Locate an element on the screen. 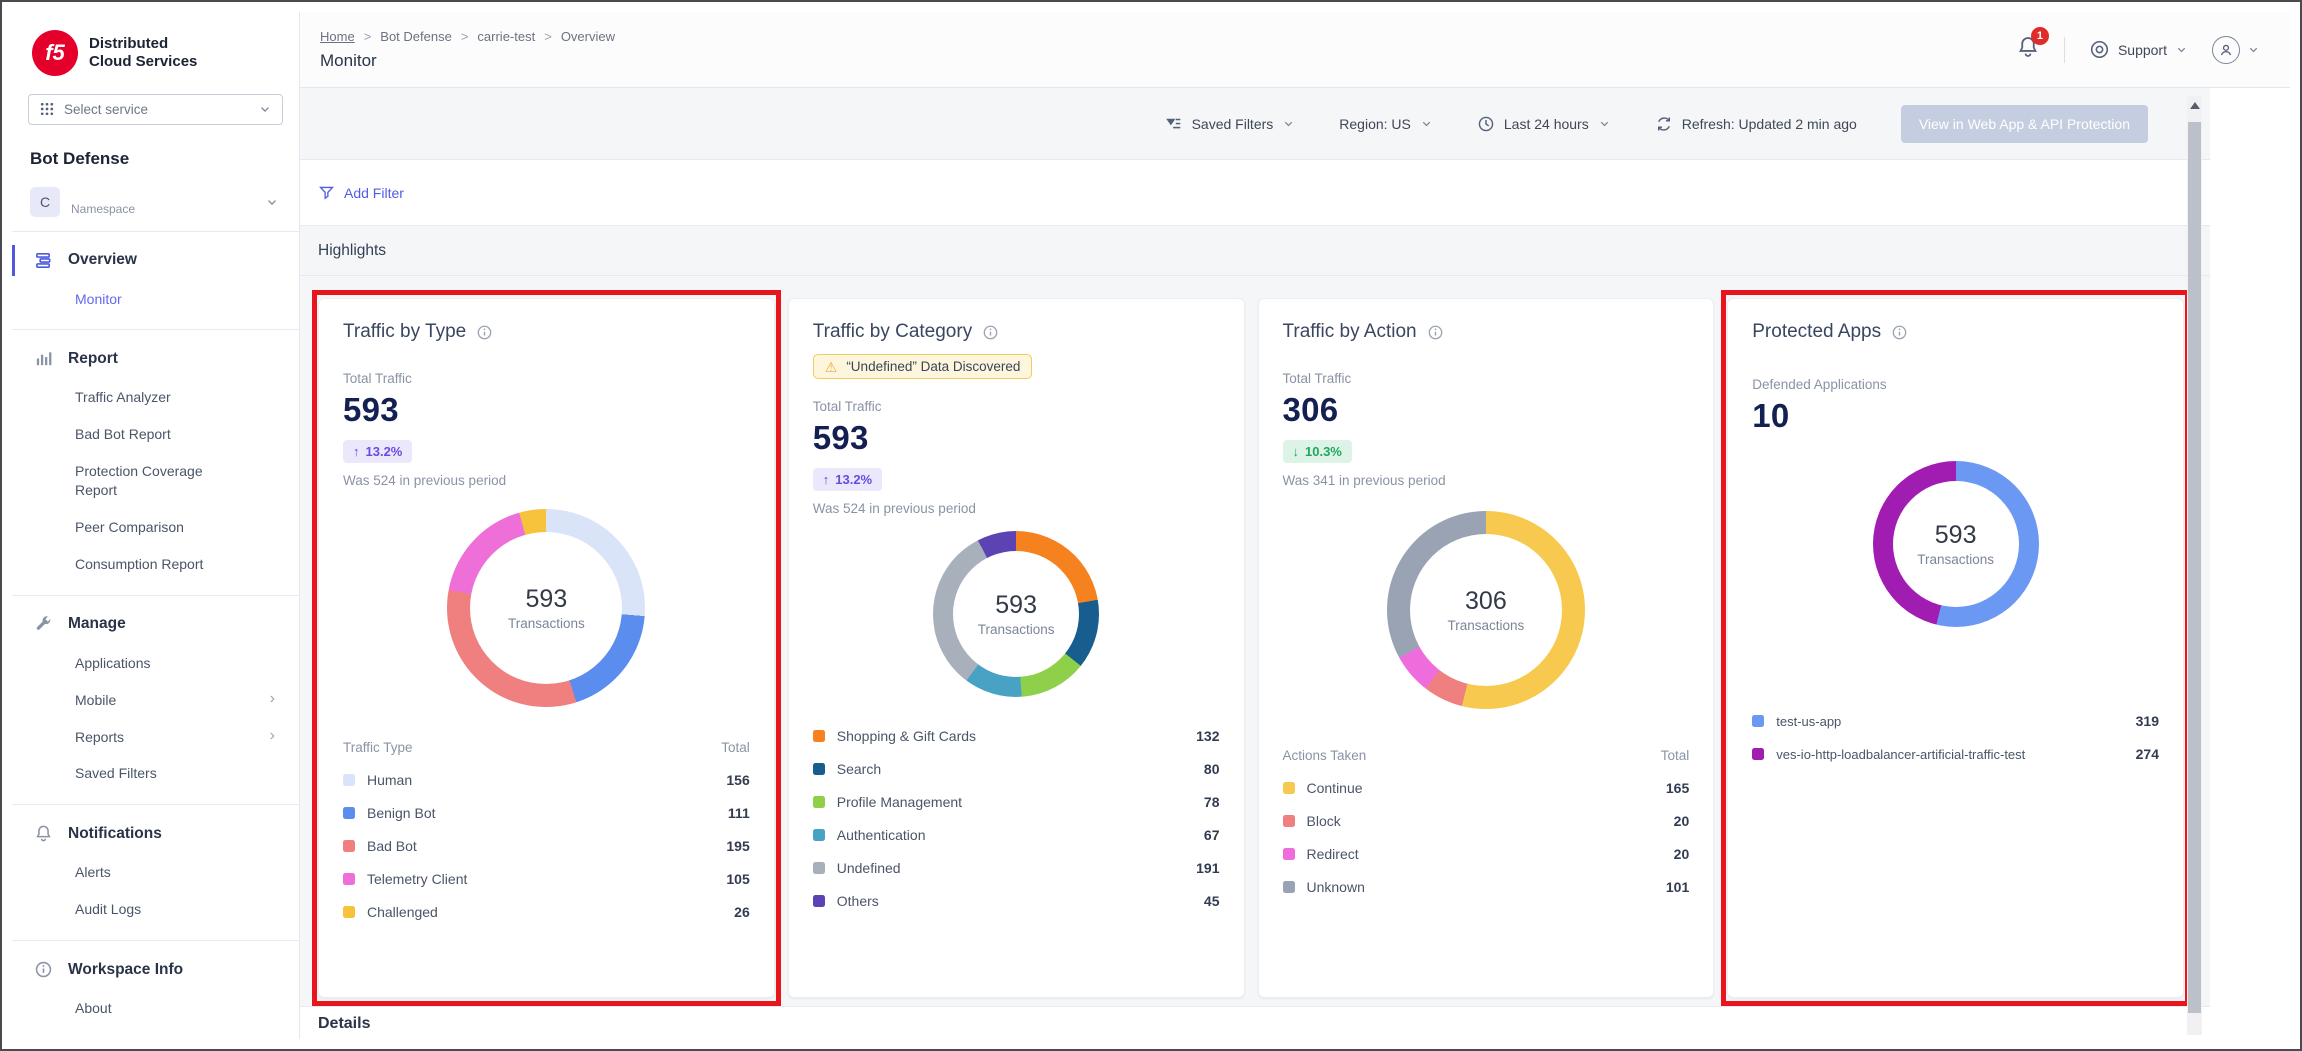  legend-value: 101 is located at coordinates (1677, 887).